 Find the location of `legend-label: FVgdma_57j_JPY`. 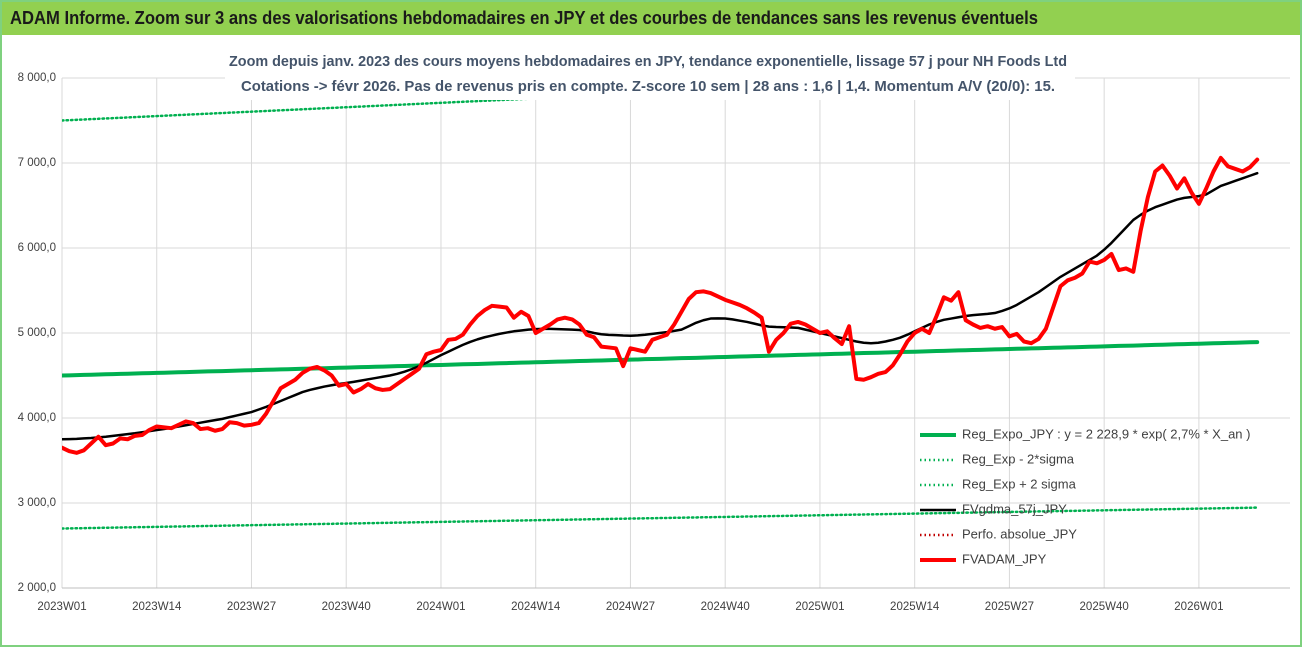

legend-label: FVgdma_57j_JPY is located at coordinates (1014, 508).